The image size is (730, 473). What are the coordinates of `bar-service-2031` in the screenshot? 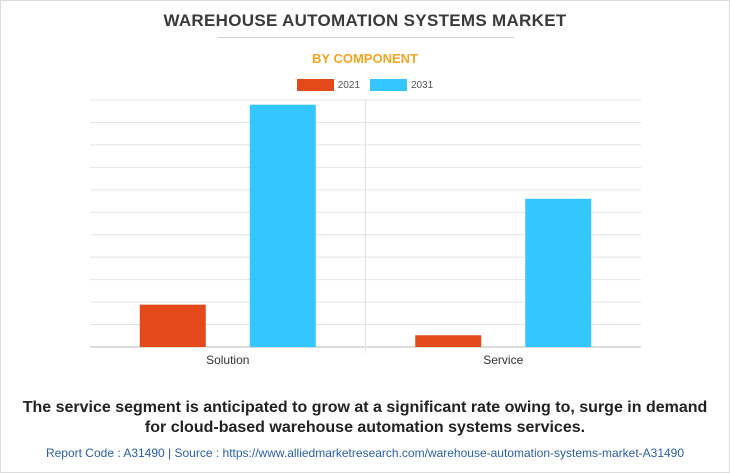 It's located at (558, 272).